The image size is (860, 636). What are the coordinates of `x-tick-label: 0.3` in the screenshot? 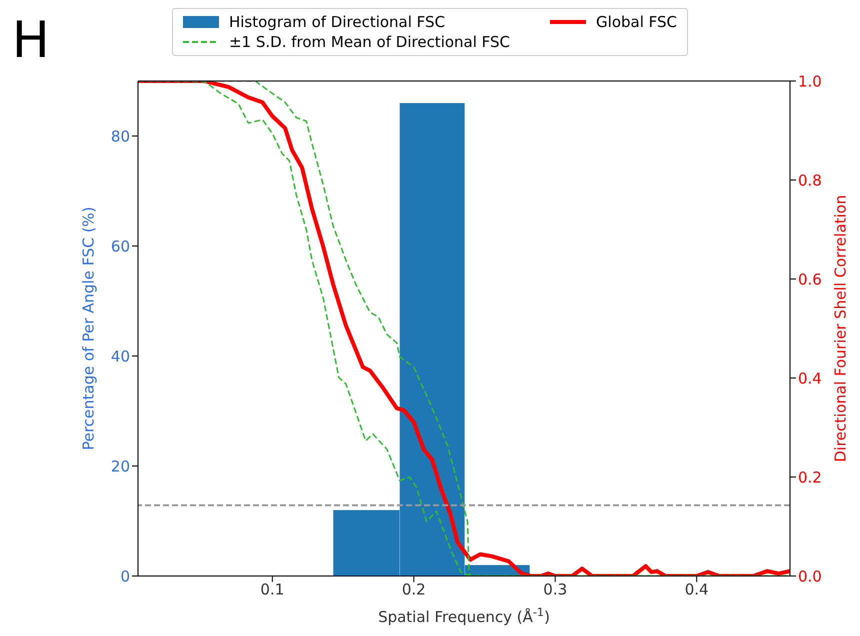 It's located at (555, 589).